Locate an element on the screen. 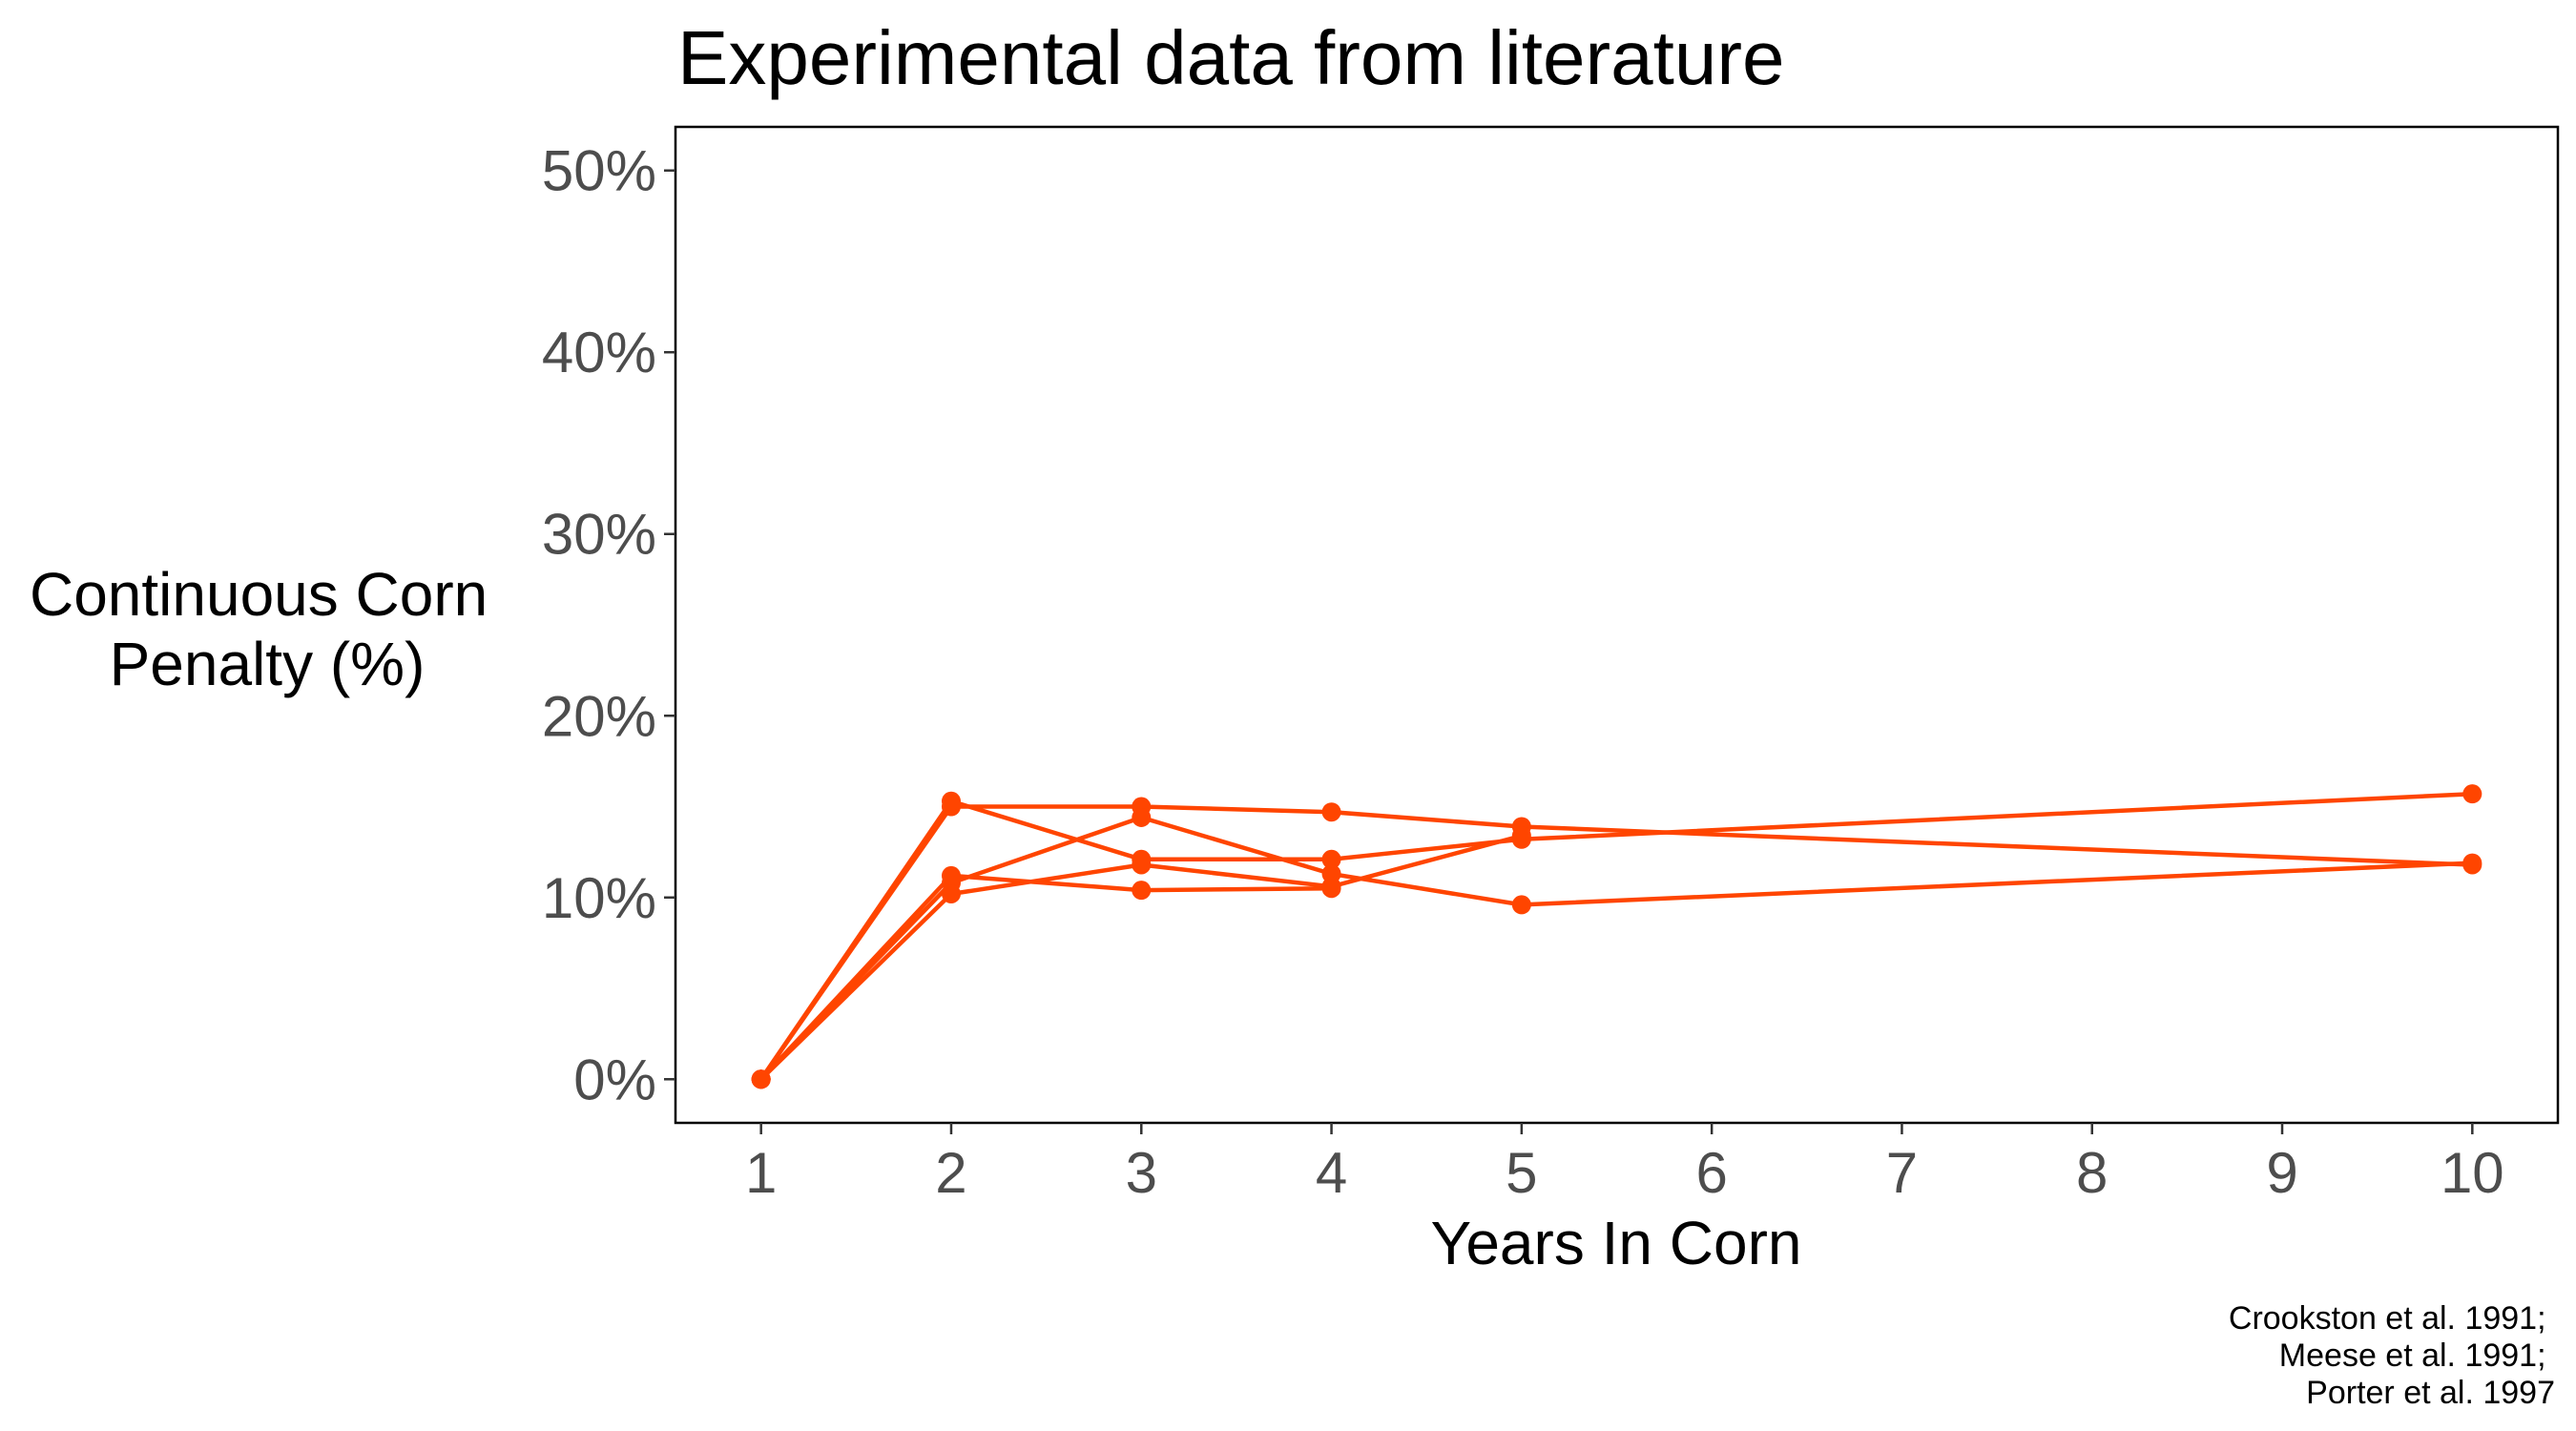  y-axis-title-line-2: Penalty (%) is located at coordinates (268, 664).